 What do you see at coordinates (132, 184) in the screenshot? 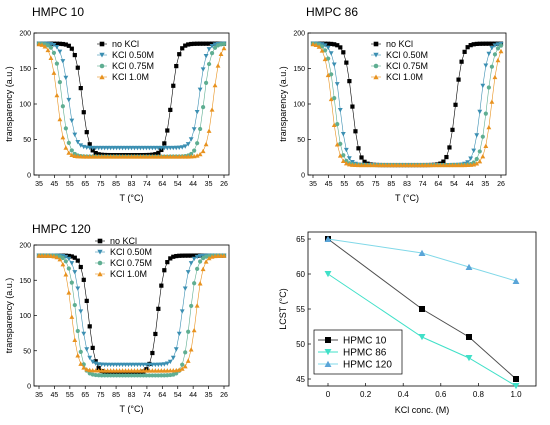
I see `x-tick-label: 83` at bounding box center [132, 184].